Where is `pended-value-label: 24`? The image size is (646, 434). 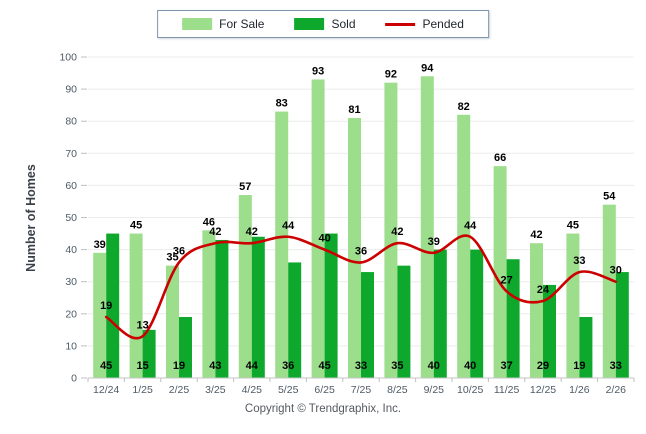 pended-value-label: 24 is located at coordinates (543, 290).